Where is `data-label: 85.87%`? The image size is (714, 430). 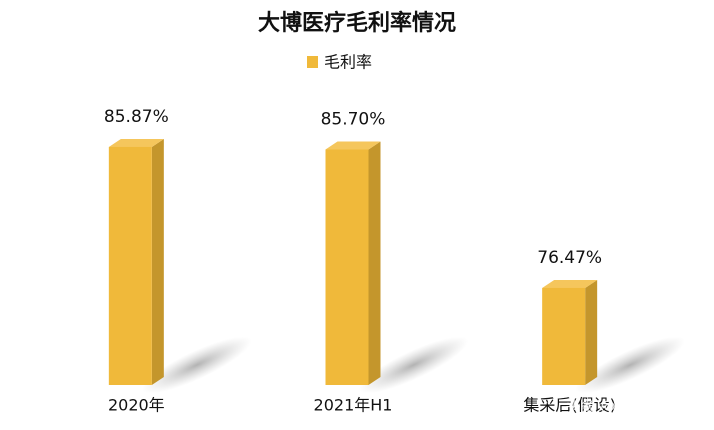 data-label: 85.87% is located at coordinates (136, 117).